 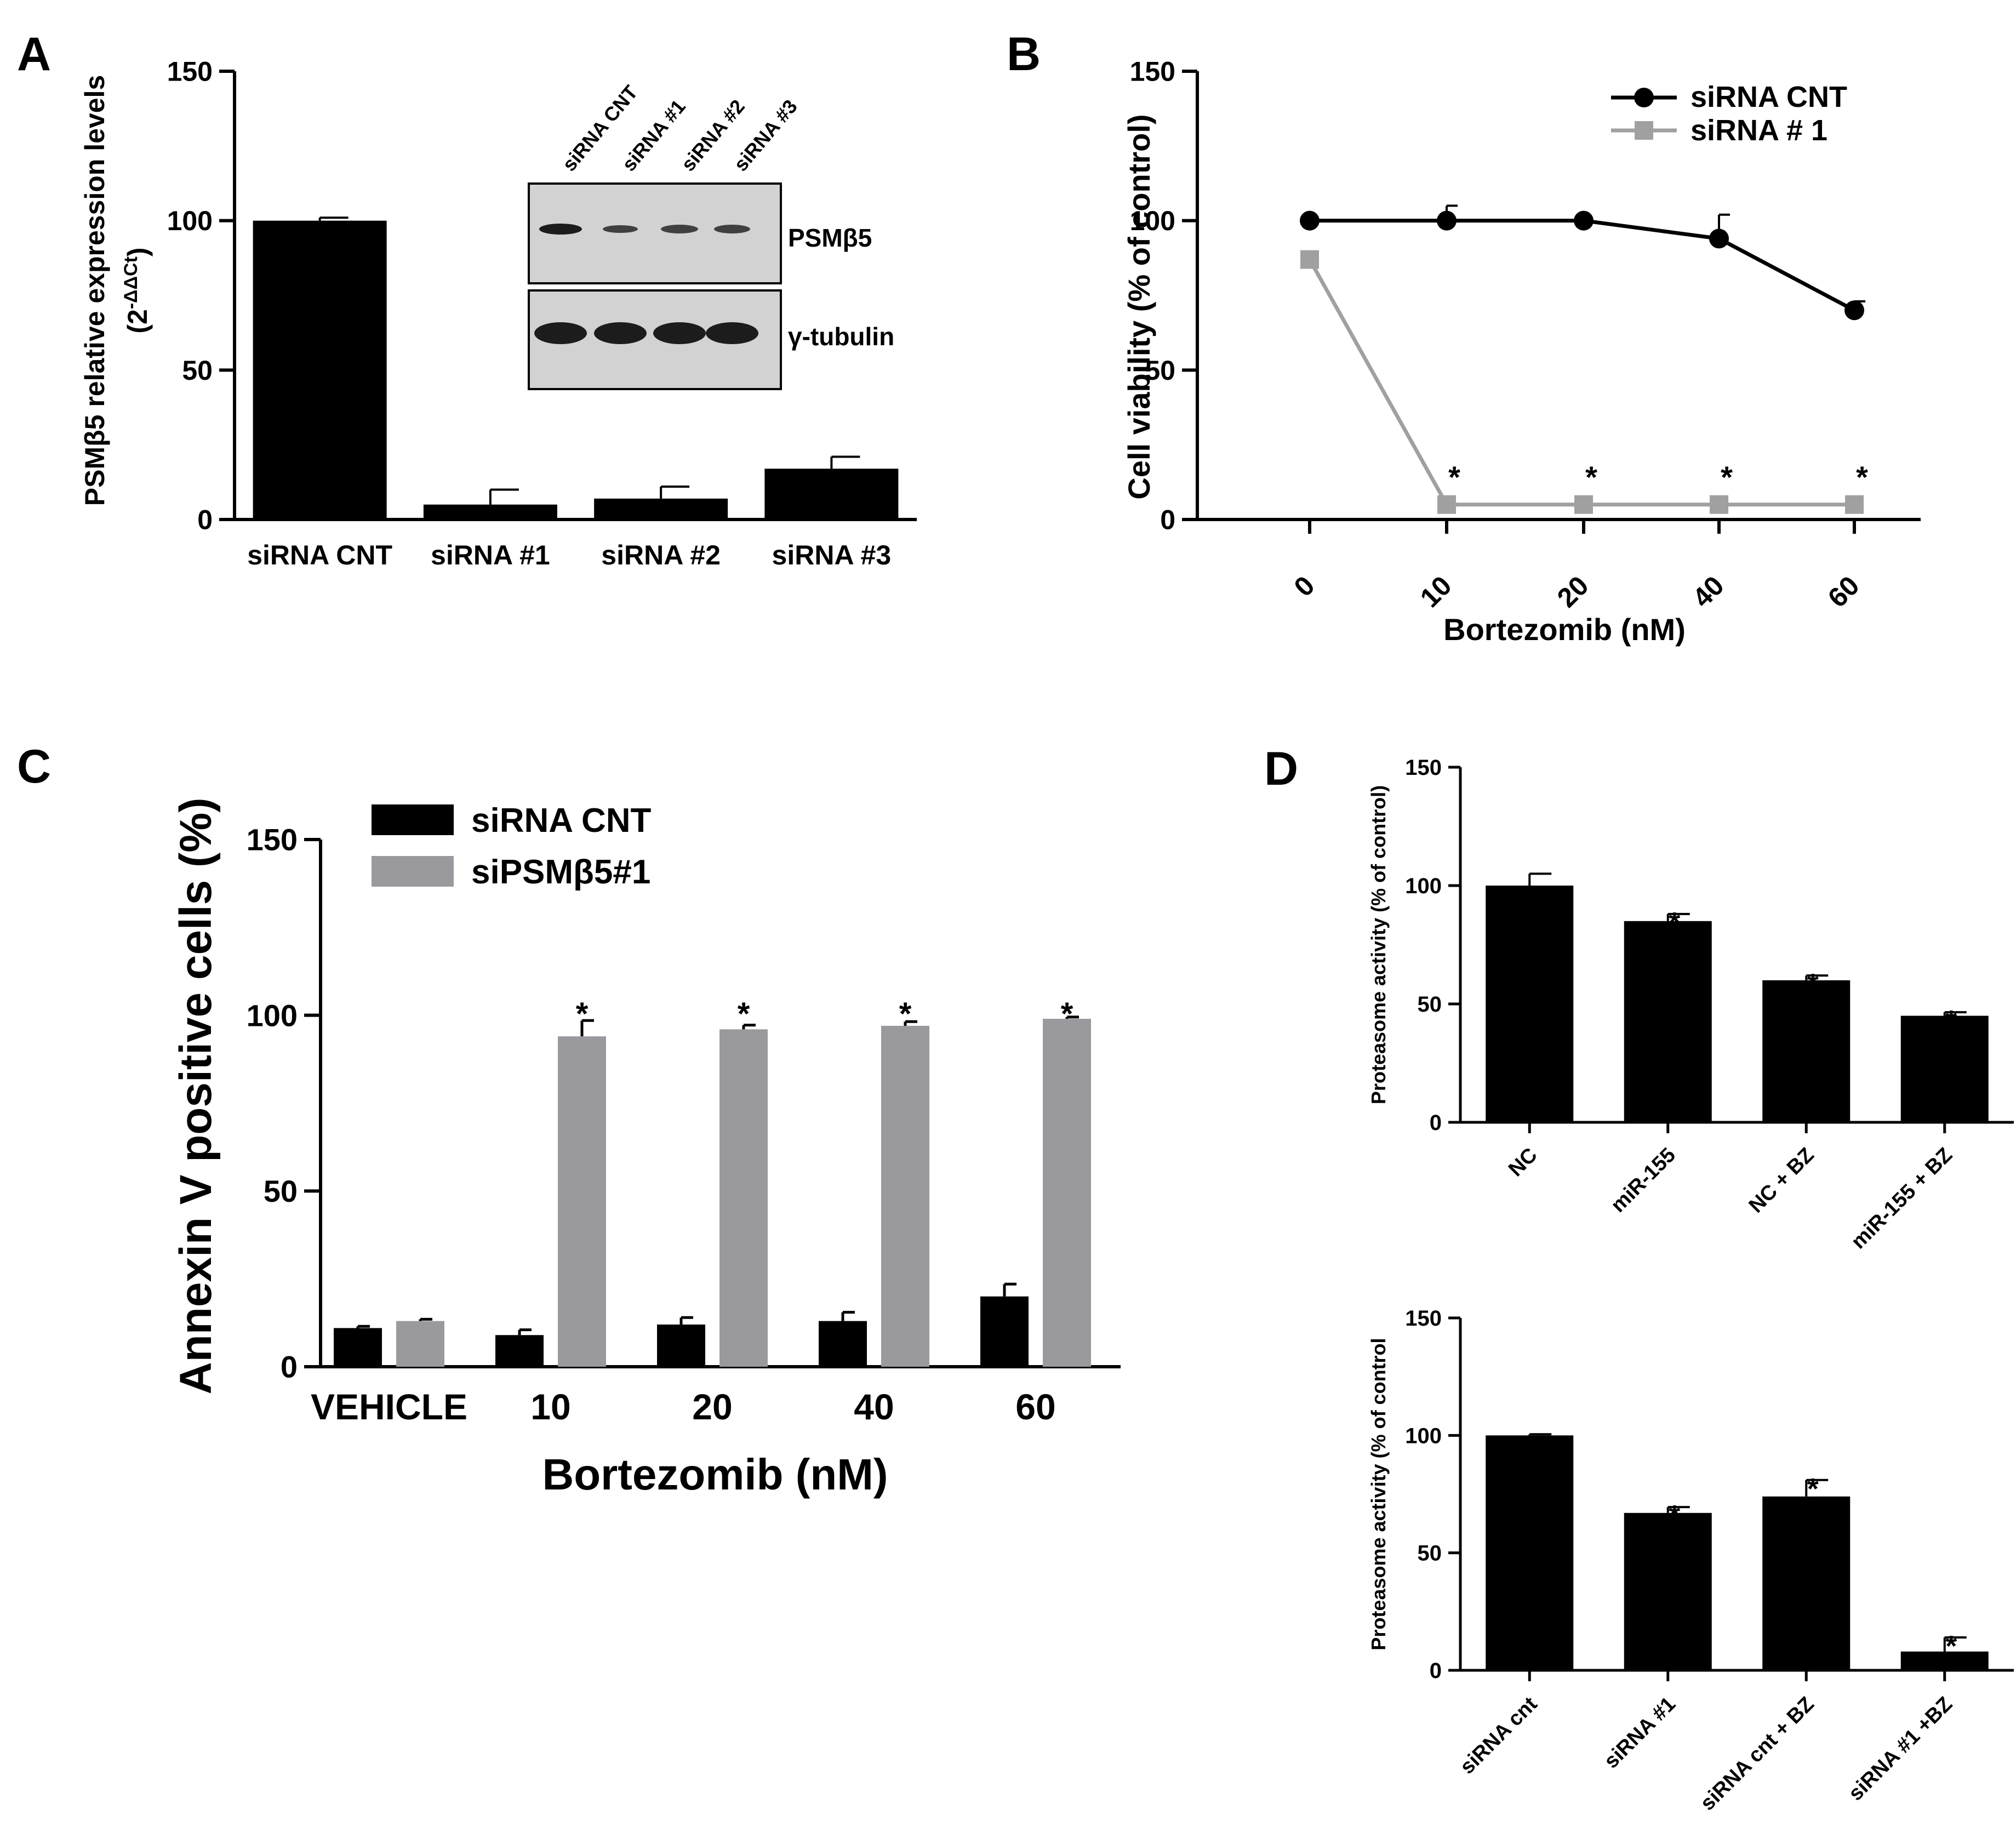 What do you see at coordinates (1582, 265) in the screenshot?
I see `series-line-sirna-cnt` at bounding box center [1582, 265].